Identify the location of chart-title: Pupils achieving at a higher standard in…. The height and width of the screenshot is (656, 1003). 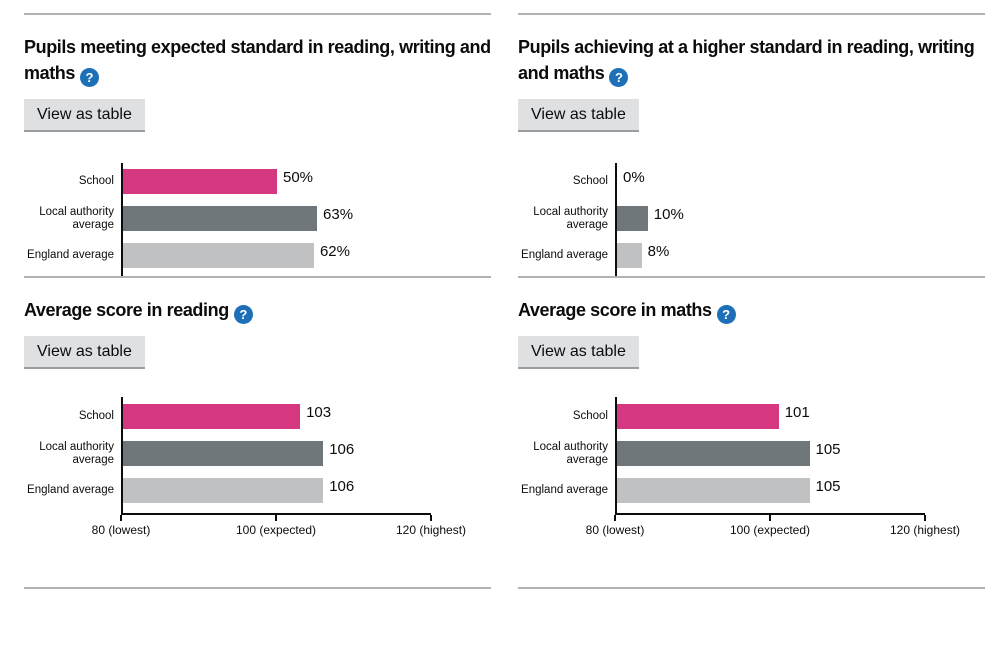
(751, 60).